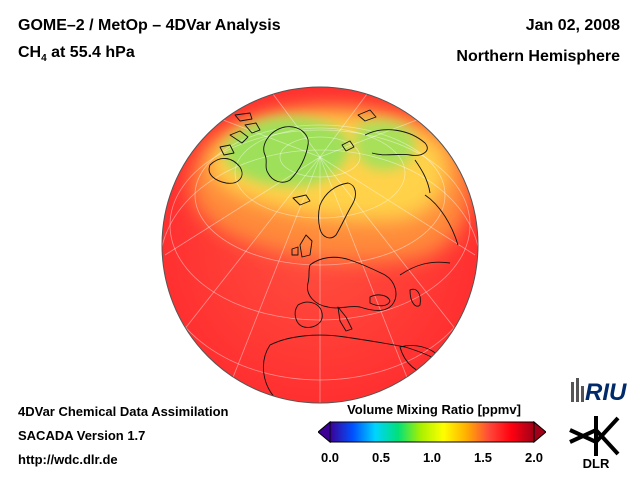  Describe the element at coordinates (572, 25) in the screenshot. I see `date-label: Jan 02, 2008` at that location.